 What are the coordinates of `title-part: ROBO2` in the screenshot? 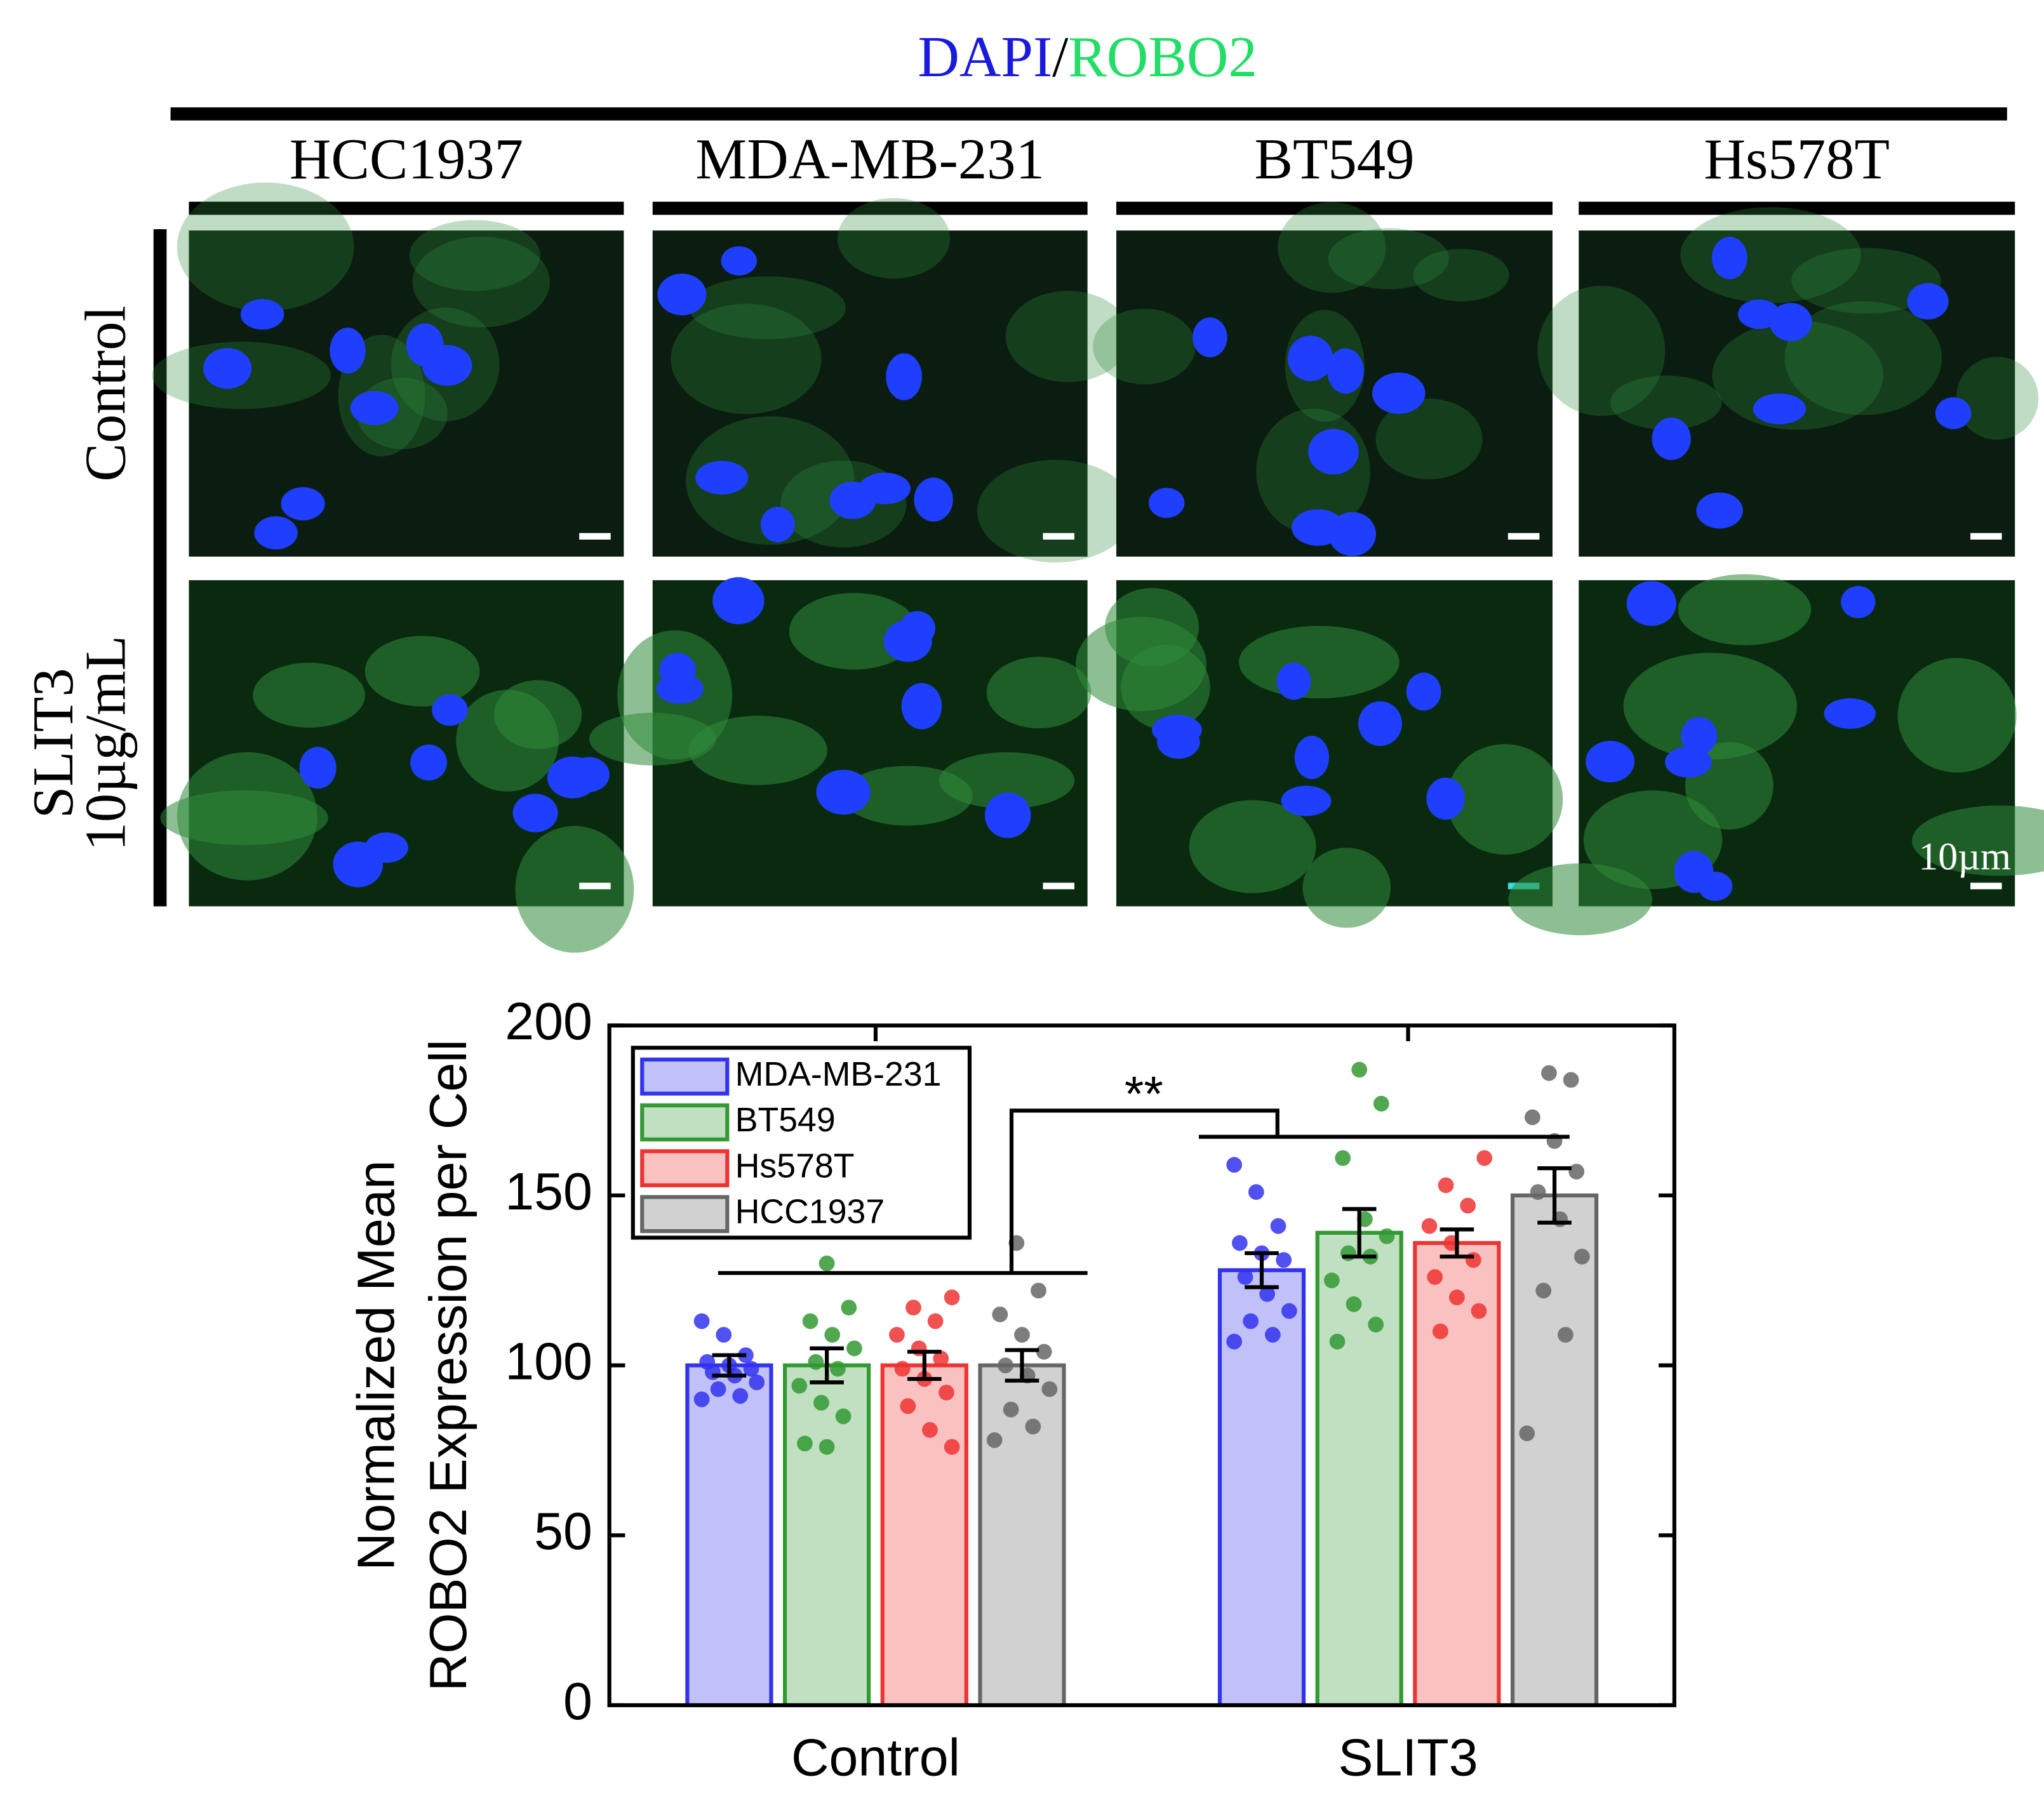 It's located at (1163, 57).